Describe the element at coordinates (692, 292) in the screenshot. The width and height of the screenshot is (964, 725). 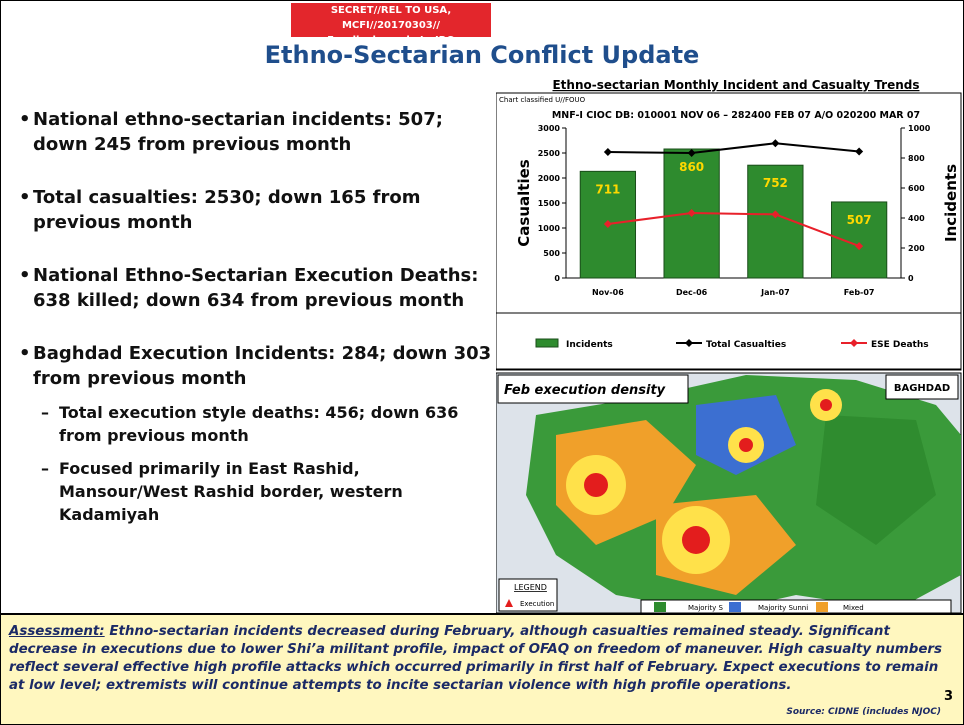
I see `x-tick-label: Dec-06` at that location.